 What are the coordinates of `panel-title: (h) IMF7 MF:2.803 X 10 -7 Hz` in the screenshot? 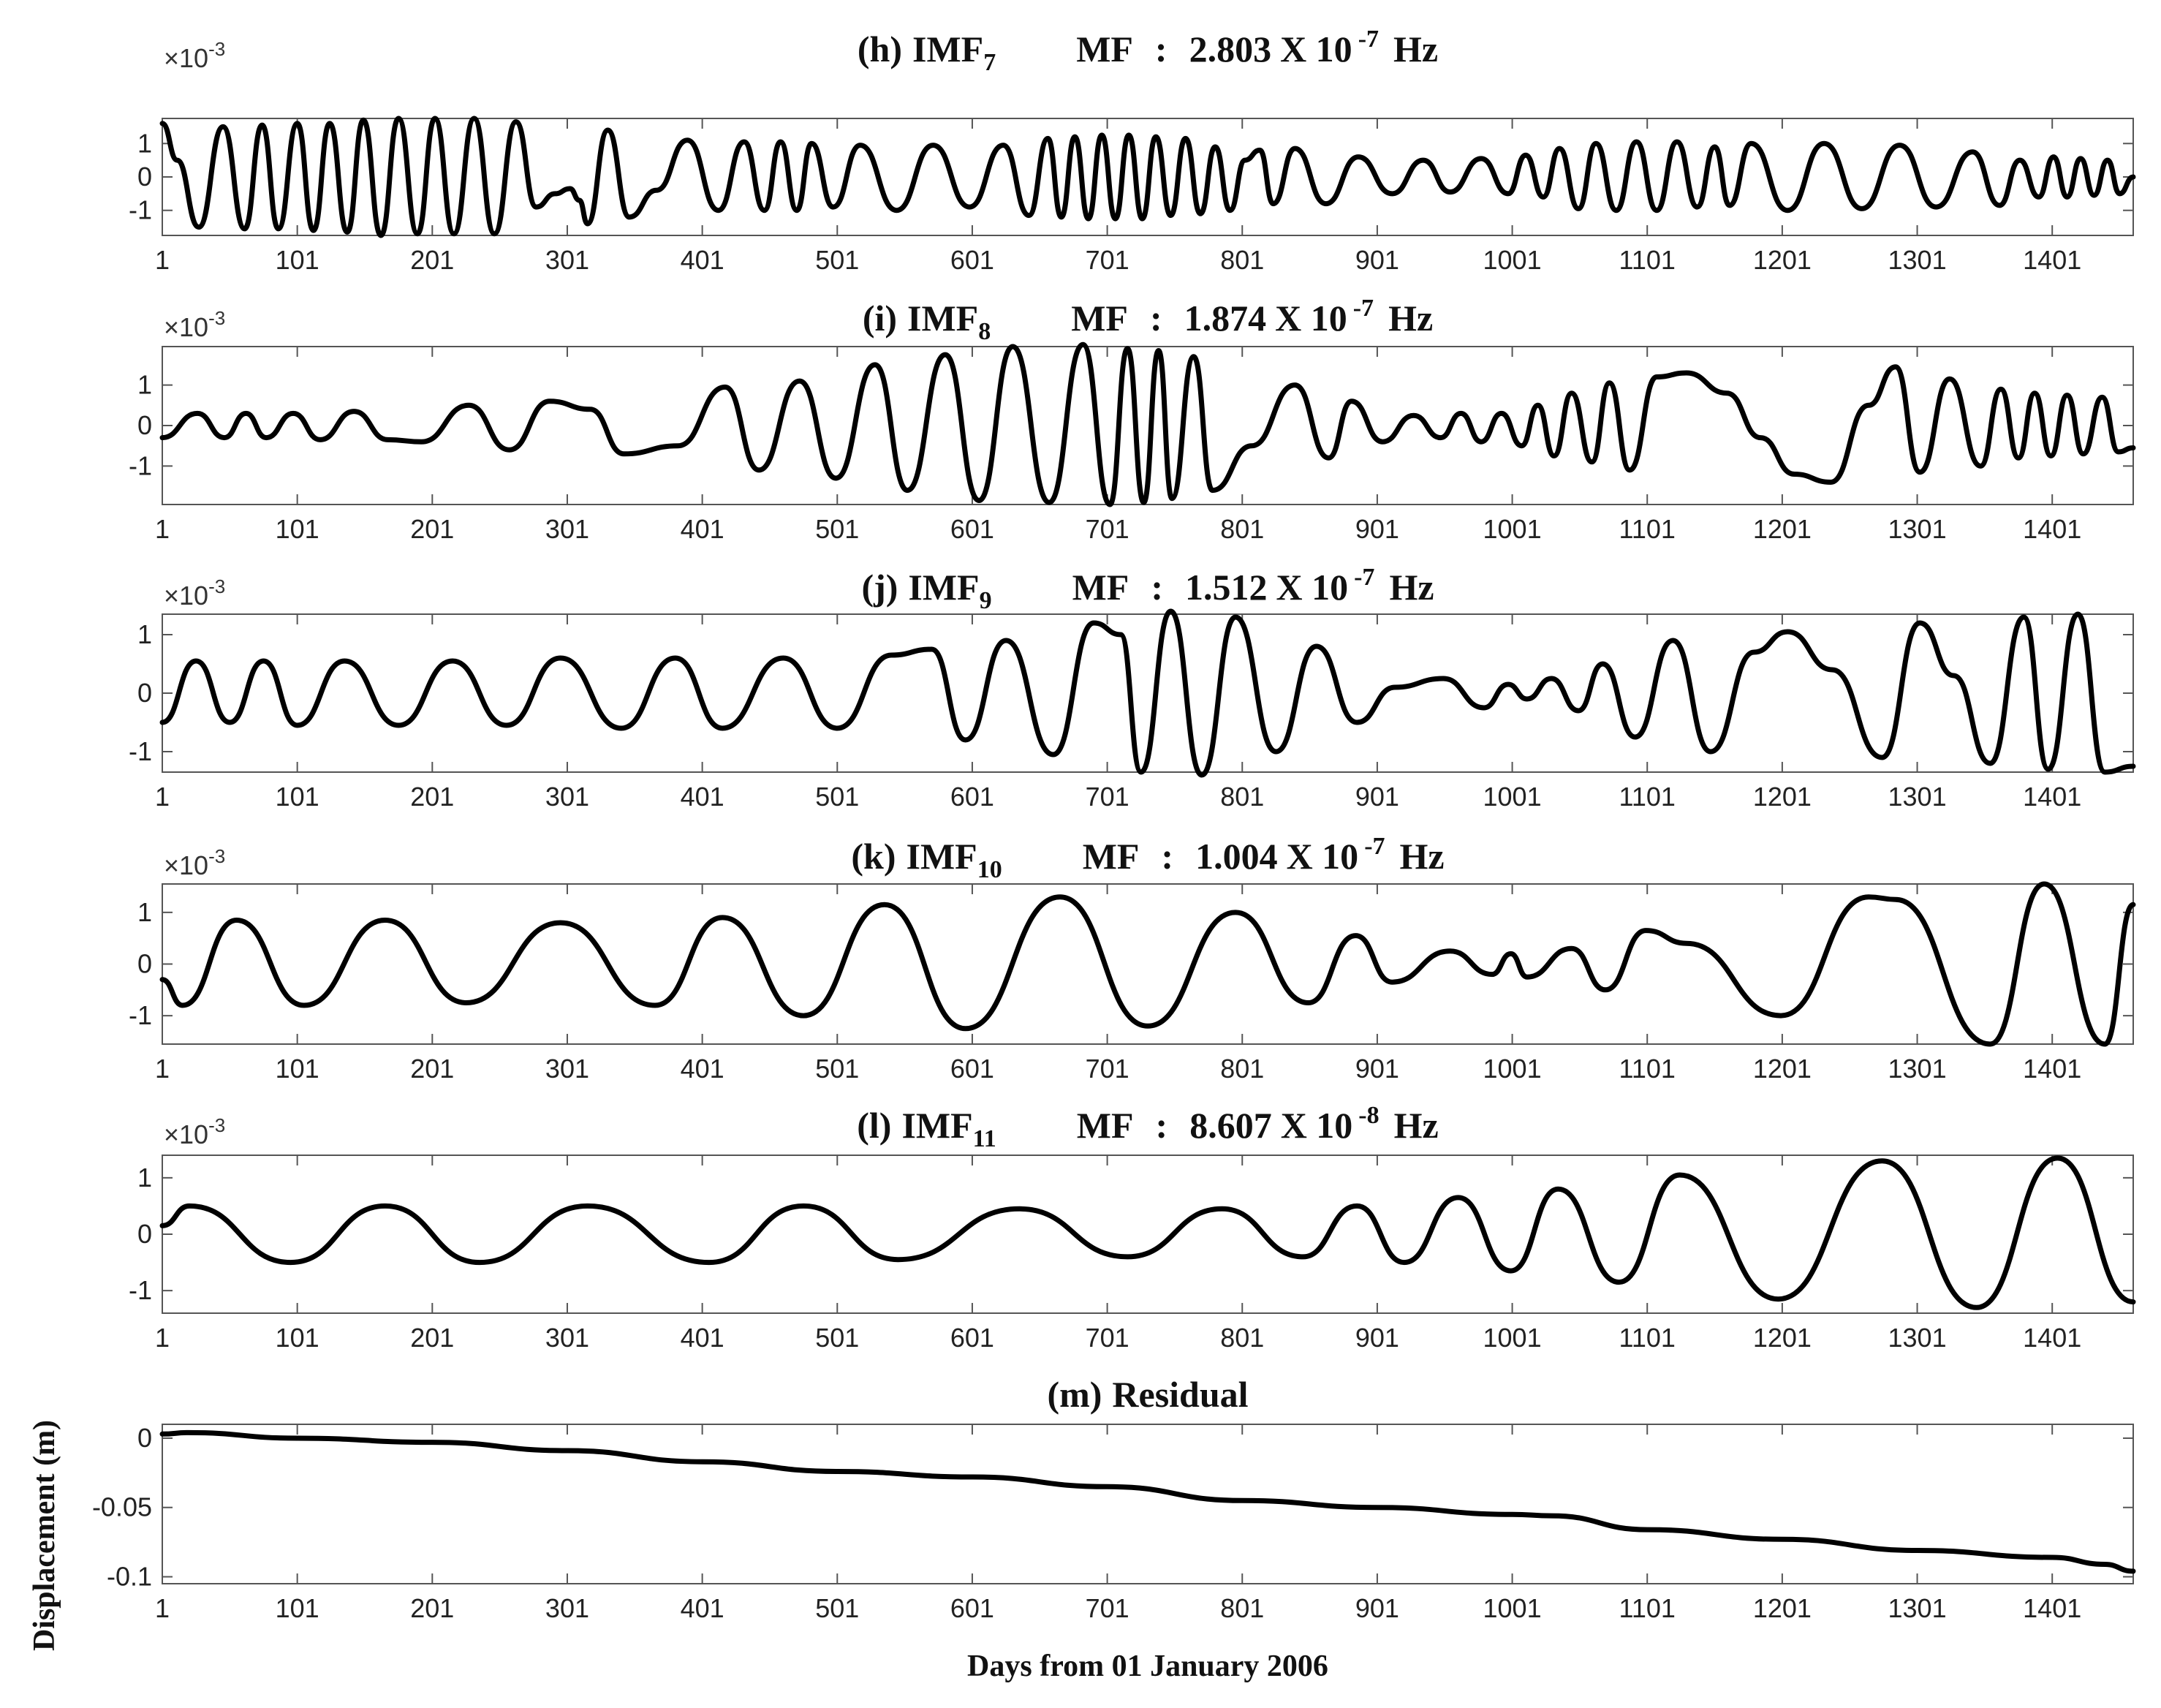 It's located at (1148, 51).